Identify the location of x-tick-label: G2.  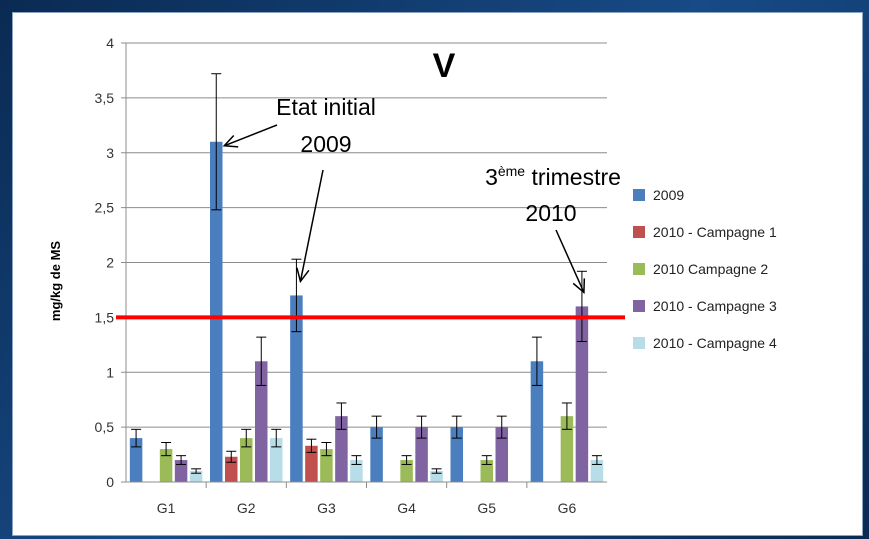
(246, 508).